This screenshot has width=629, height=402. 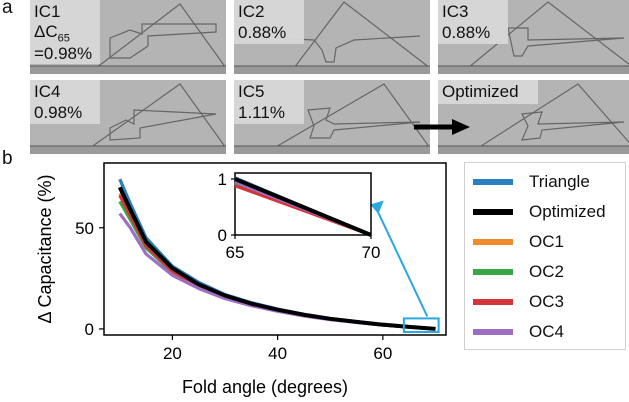 I want to click on tile-name: IC4, so click(x=47, y=91).